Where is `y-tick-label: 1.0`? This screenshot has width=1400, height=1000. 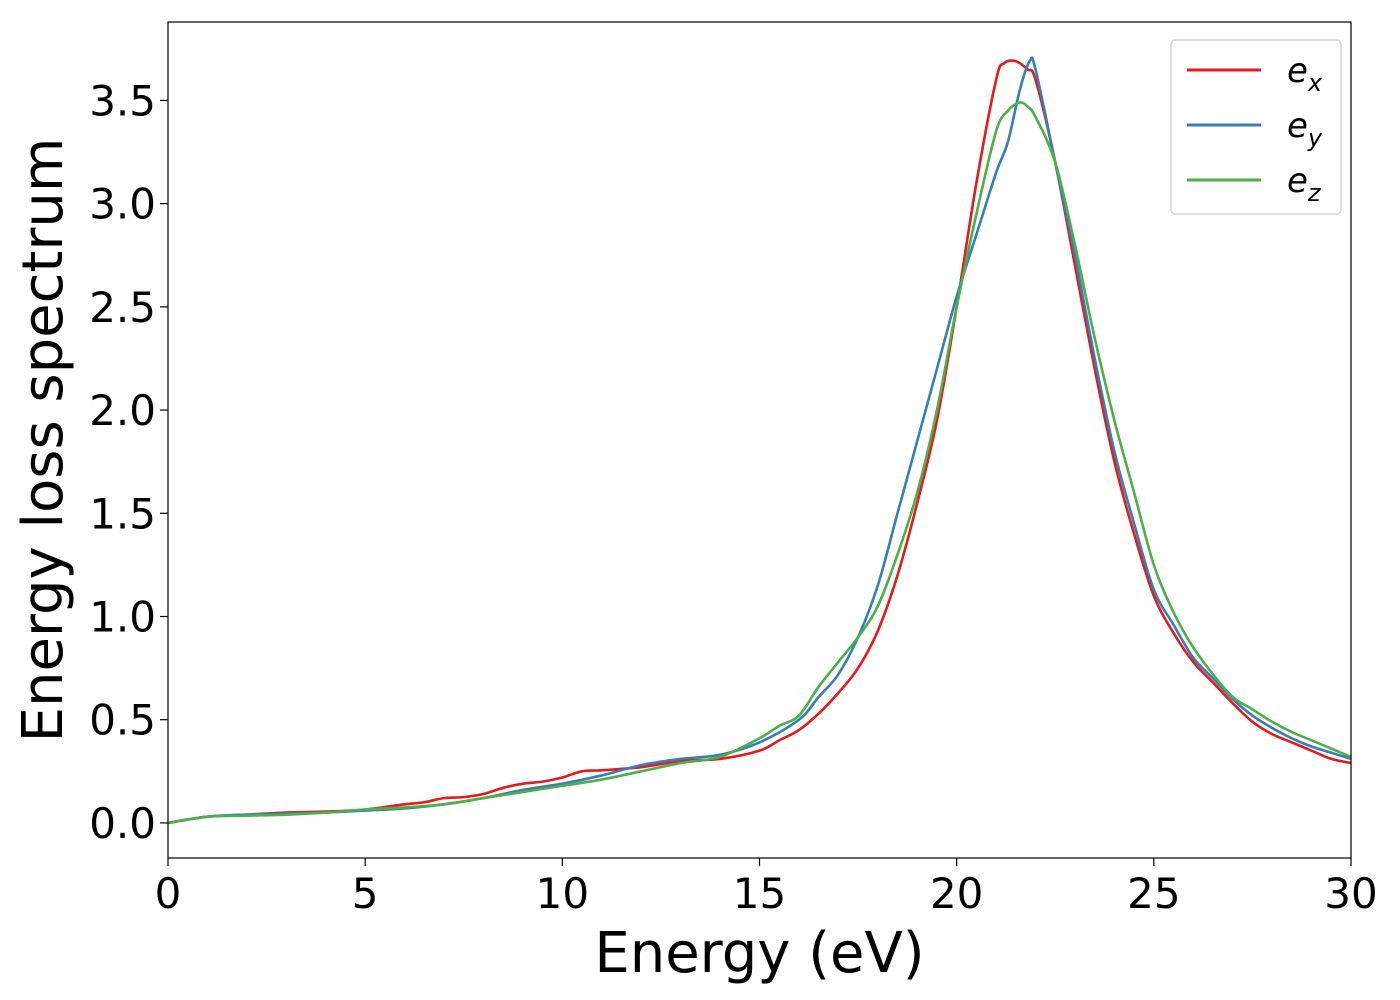 y-tick-label: 1.0 is located at coordinates (122, 616).